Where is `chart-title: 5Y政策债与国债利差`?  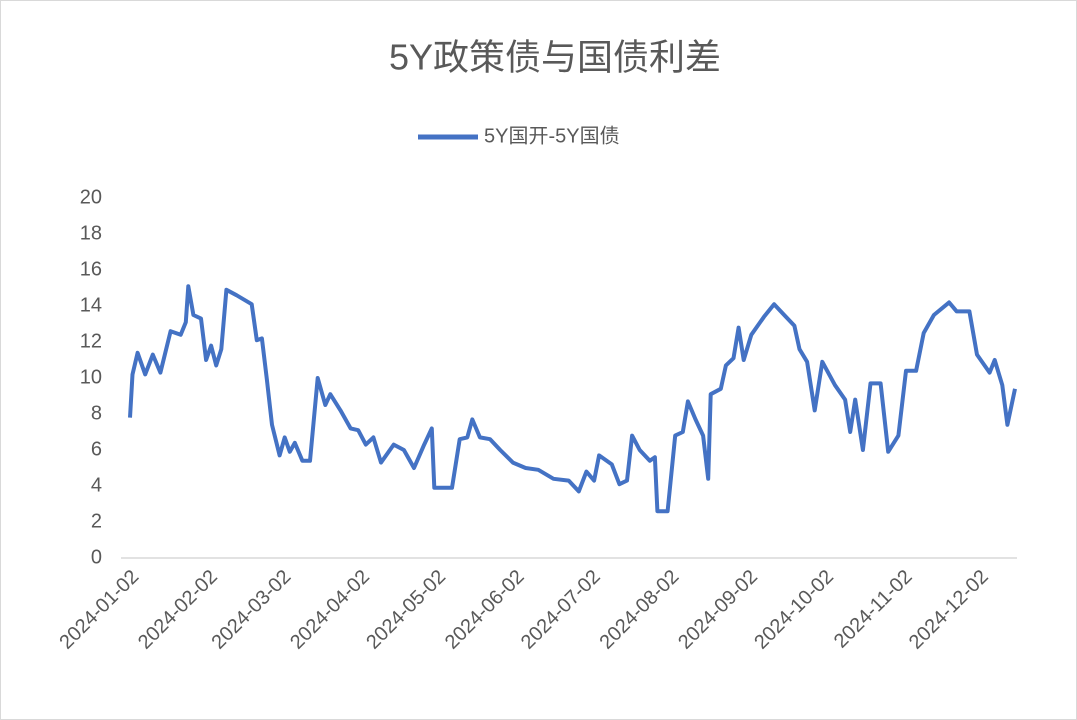
chart-title: 5Y政策债与国债利差 is located at coordinates (555, 57).